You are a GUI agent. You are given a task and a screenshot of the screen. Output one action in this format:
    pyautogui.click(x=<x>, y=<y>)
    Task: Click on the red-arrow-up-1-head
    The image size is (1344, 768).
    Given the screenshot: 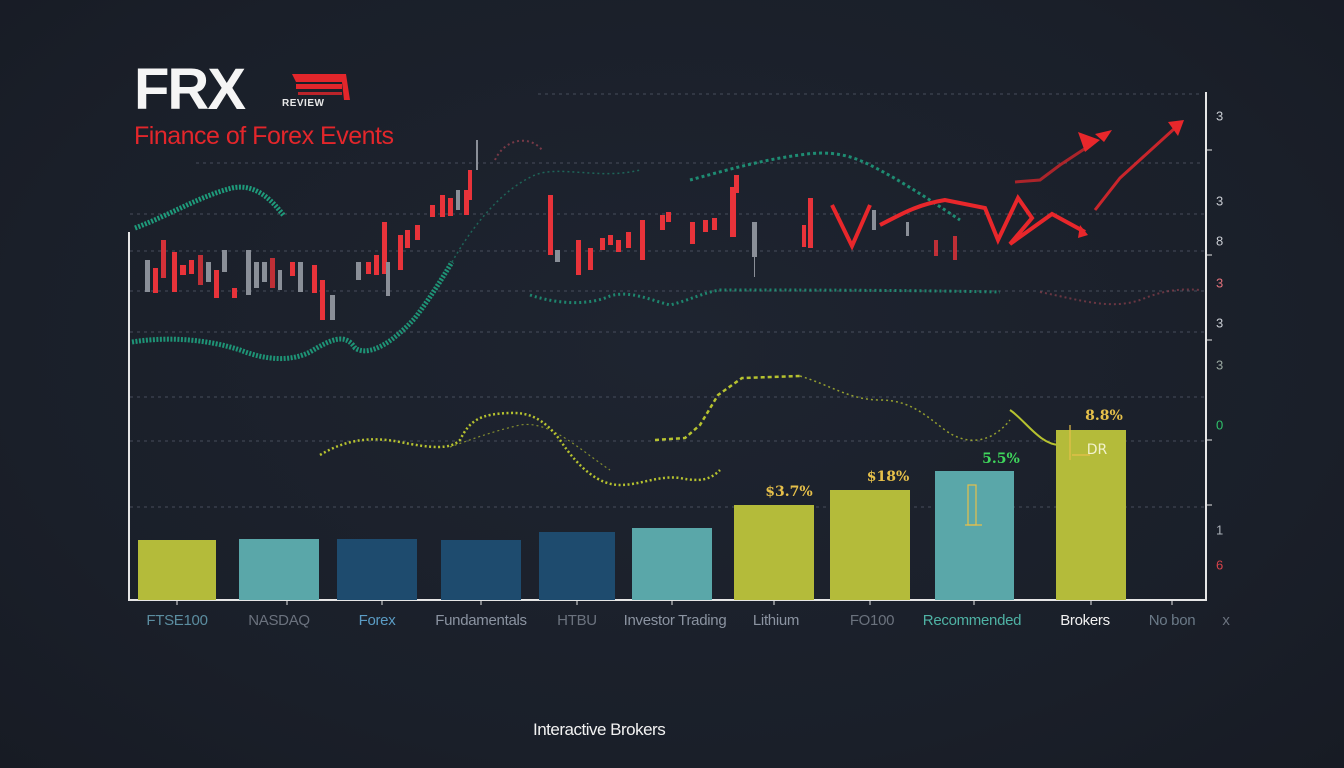 What is the action you would take?
    pyautogui.click(x=1089, y=142)
    